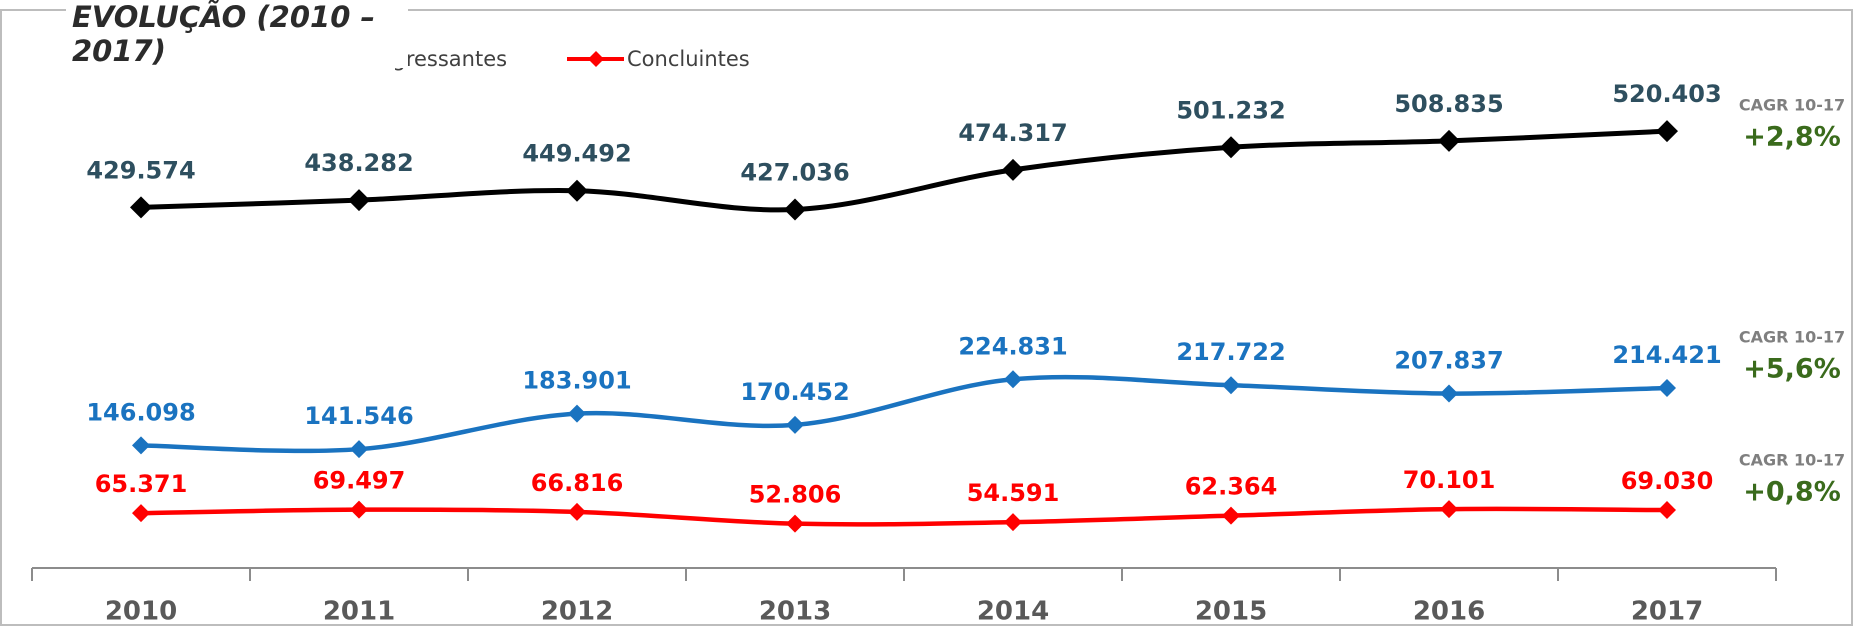 The width and height of the screenshot is (1853, 626). What do you see at coordinates (1792, 369) in the screenshot?
I see `cagr-value: +5,6%` at bounding box center [1792, 369].